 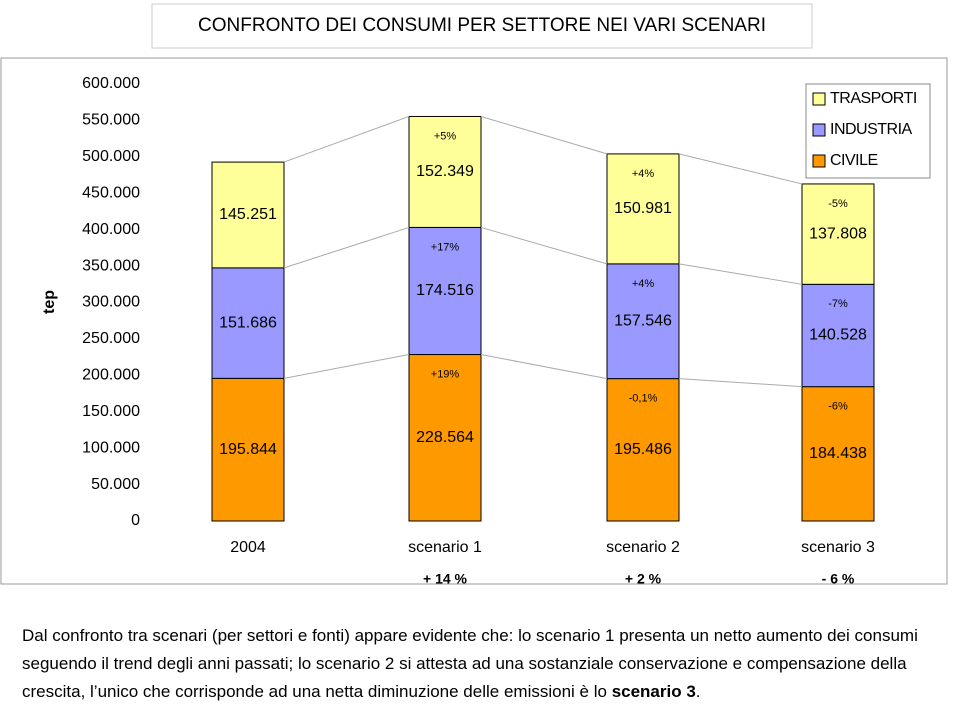 What do you see at coordinates (111, 338) in the screenshot?
I see `y-tick-label: 250.000` at bounding box center [111, 338].